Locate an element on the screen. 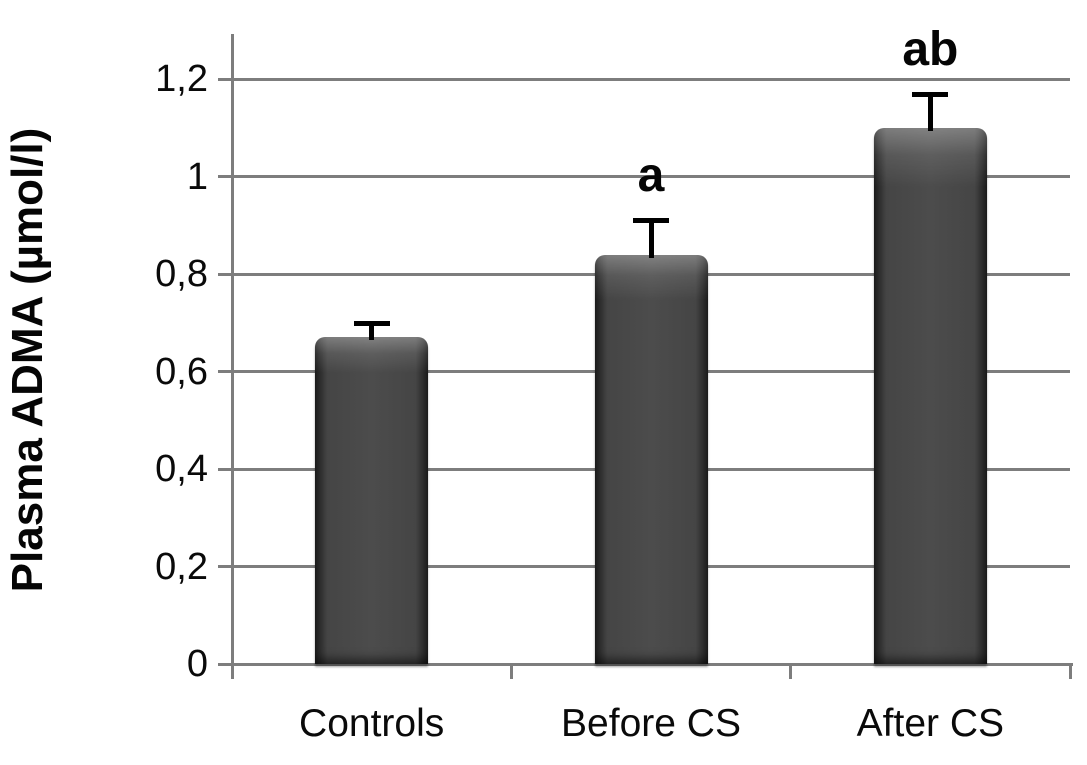 This screenshot has height=765, width=1087. bar-before-cs is located at coordinates (651, 459).